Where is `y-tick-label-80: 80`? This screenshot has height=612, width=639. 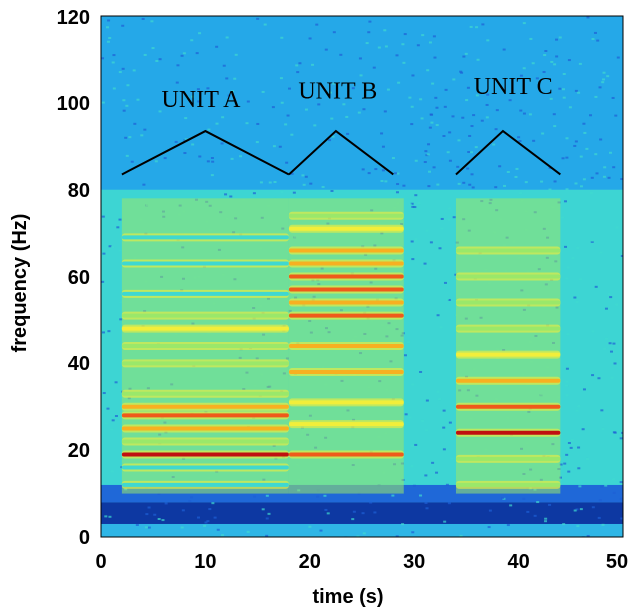 y-tick-label-80: 80 is located at coordinates (79, 191).